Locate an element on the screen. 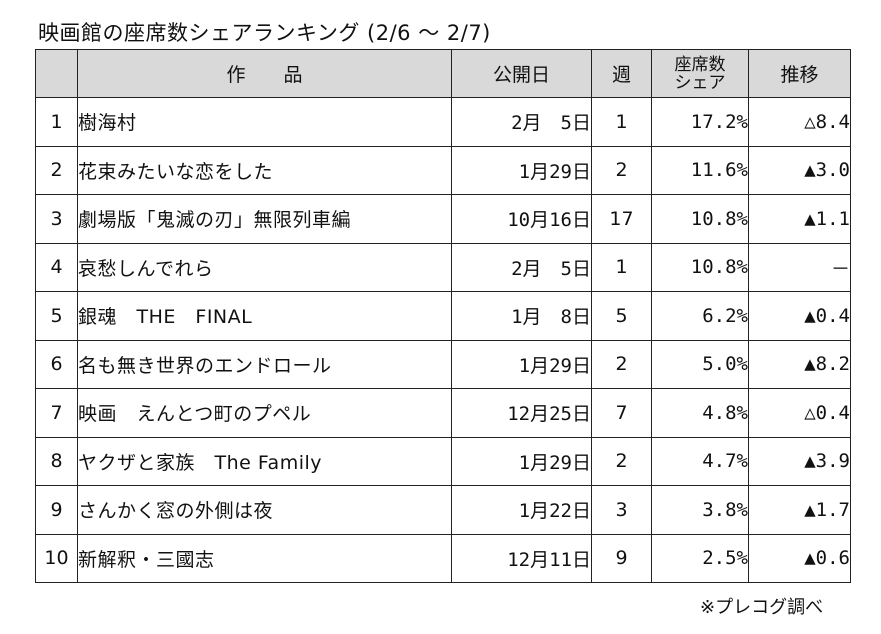 Image resolution: width=881 pixels, height=634 pixels. work-title-cell: ヤクザと家族 The Family is located at coordinates (264, 461).